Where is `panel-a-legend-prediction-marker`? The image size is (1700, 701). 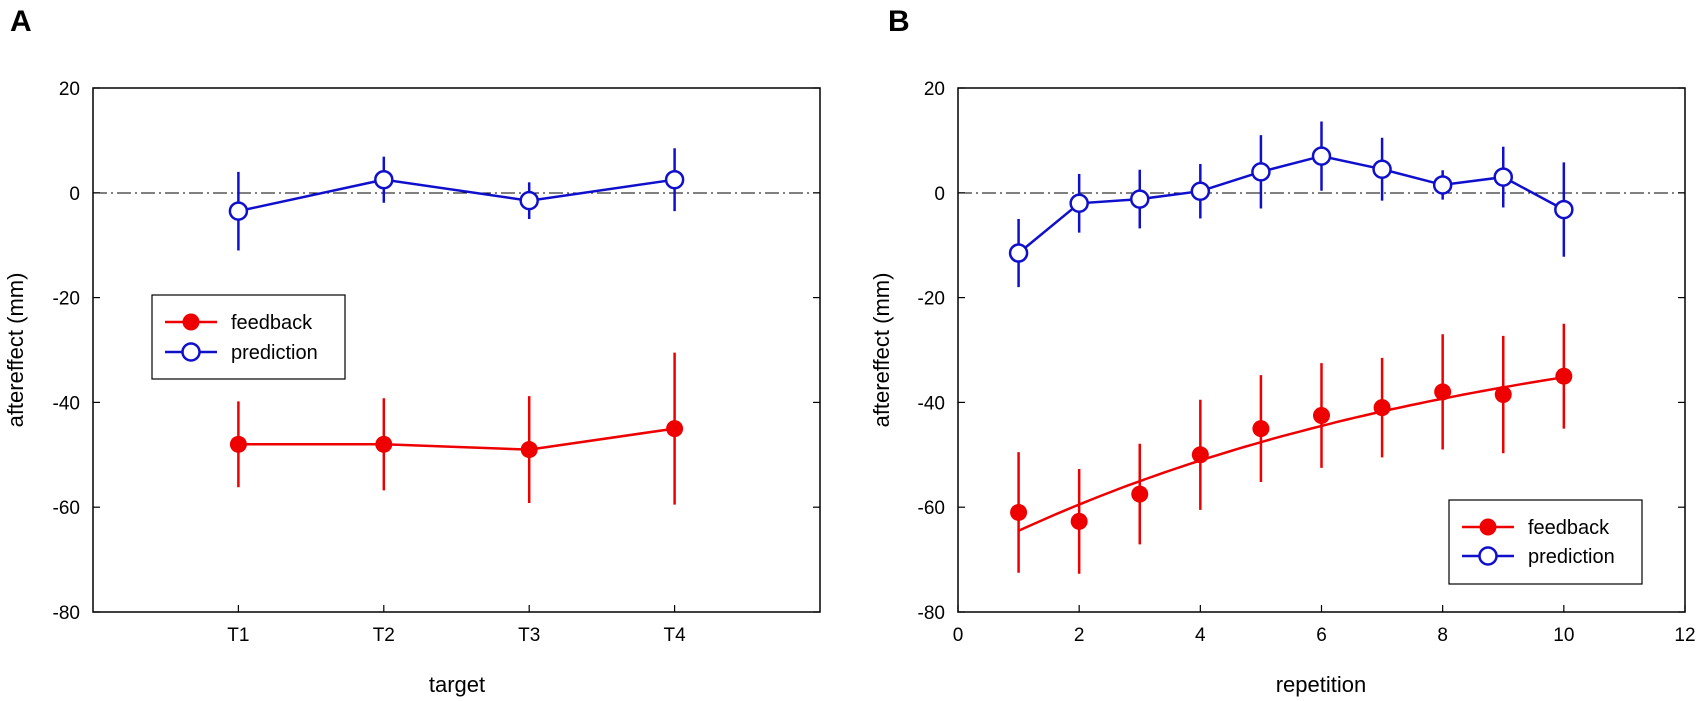 panel-a-legend-prediction-marker is located at coordinates (191, 352).